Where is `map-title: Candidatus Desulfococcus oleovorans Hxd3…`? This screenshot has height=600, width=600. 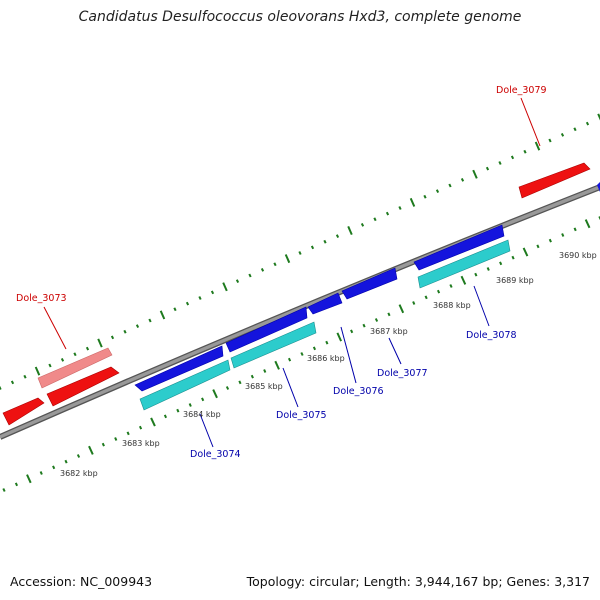 map-title: Candidatus Desulfococcus oleovorans Hxd3… is located at coordinates (300, 17).